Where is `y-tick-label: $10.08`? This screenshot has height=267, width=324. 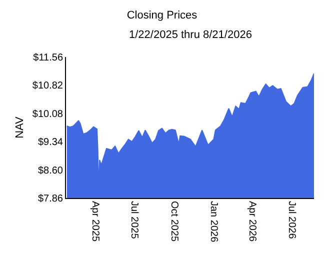 y-tick-label: $10.08 is located at coordinates (48, 114).